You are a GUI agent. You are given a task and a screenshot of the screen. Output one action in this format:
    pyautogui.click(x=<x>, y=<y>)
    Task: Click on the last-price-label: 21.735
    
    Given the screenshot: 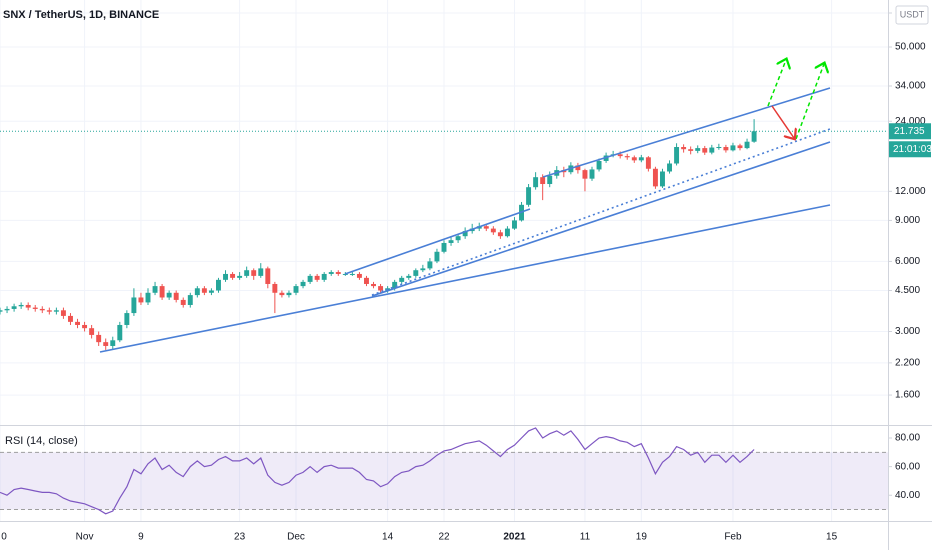 What is the action you would take?
    pyautogui.click(x=909, y=131)
    